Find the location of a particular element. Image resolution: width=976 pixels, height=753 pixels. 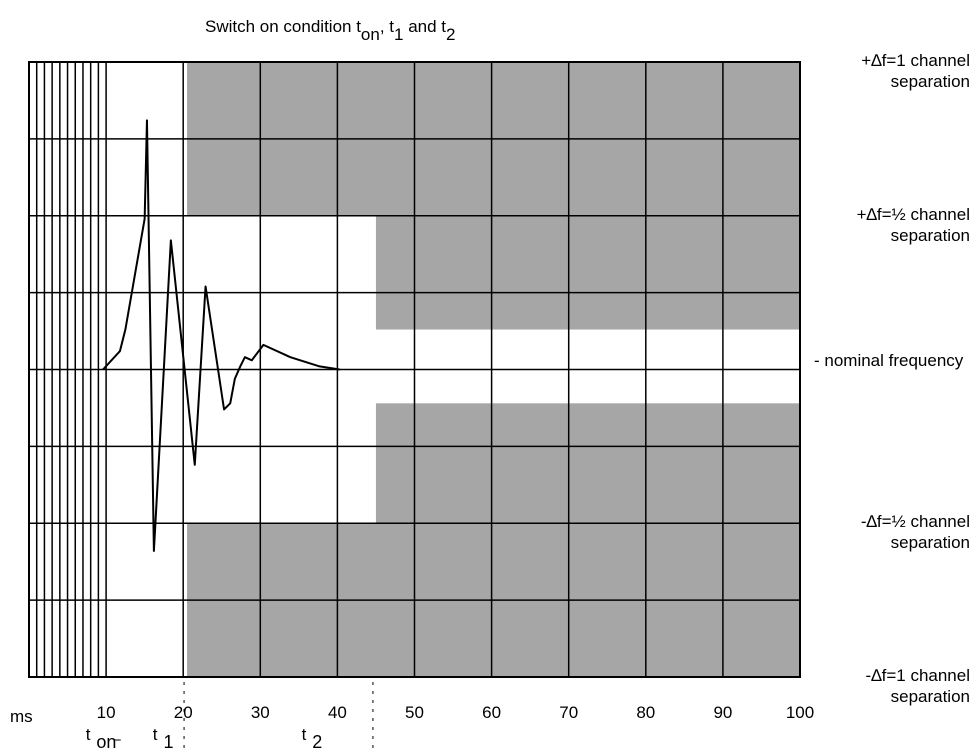

time-label-sub: on is located at coordinates (106, 742).